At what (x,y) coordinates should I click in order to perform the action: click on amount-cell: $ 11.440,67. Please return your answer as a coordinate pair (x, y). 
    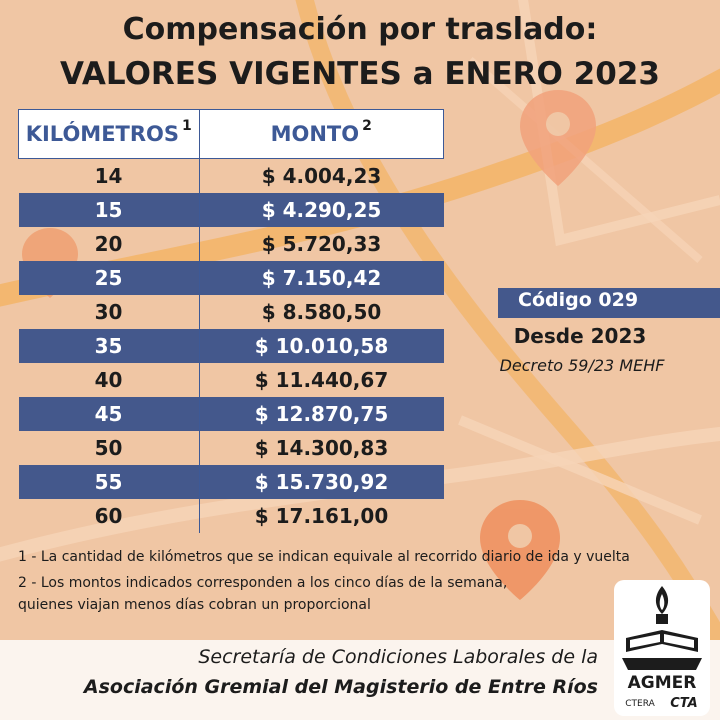
    Looking at the image, I should click on (321, 380).